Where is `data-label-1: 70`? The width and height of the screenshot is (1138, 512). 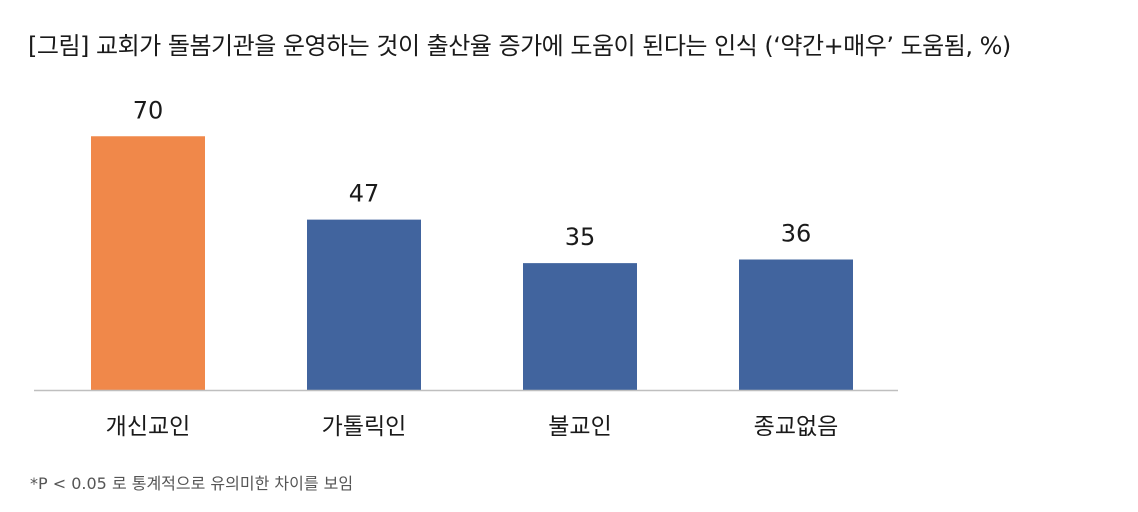
data-label-1: 70 is located at coordinates (148, 110).